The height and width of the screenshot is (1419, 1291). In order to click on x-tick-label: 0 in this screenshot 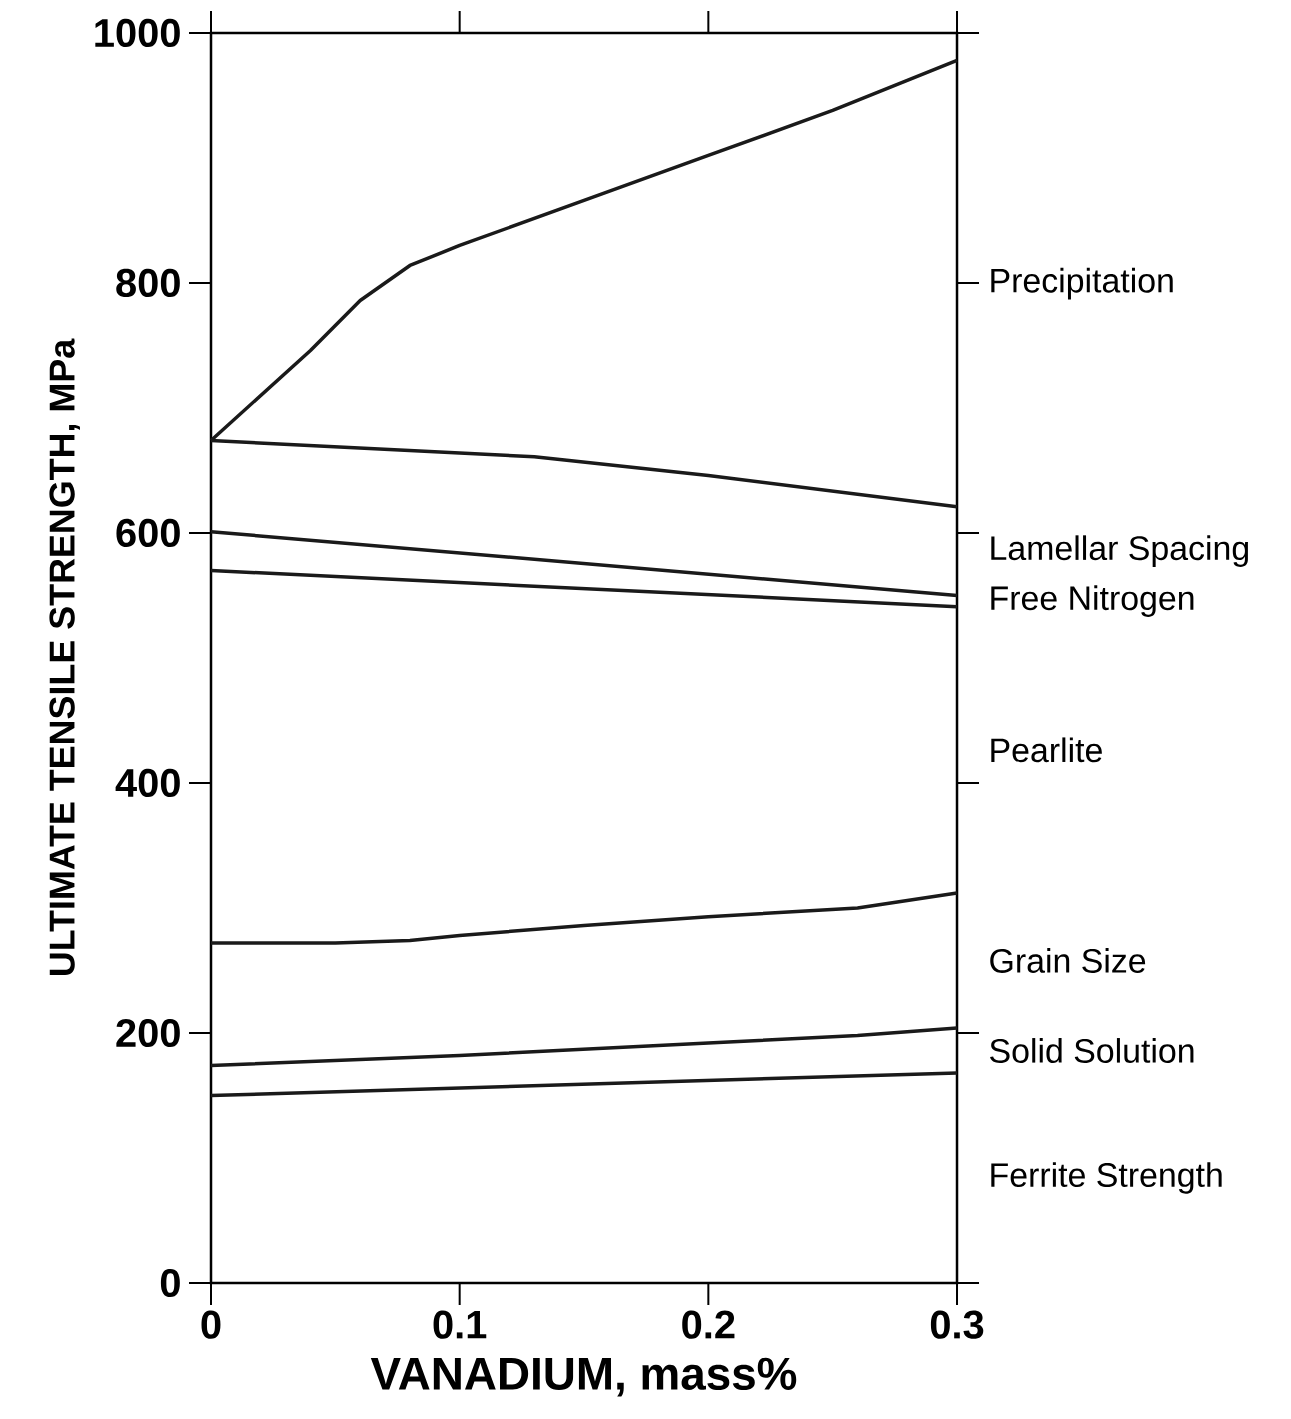, I will do `click(211, 1324)`.